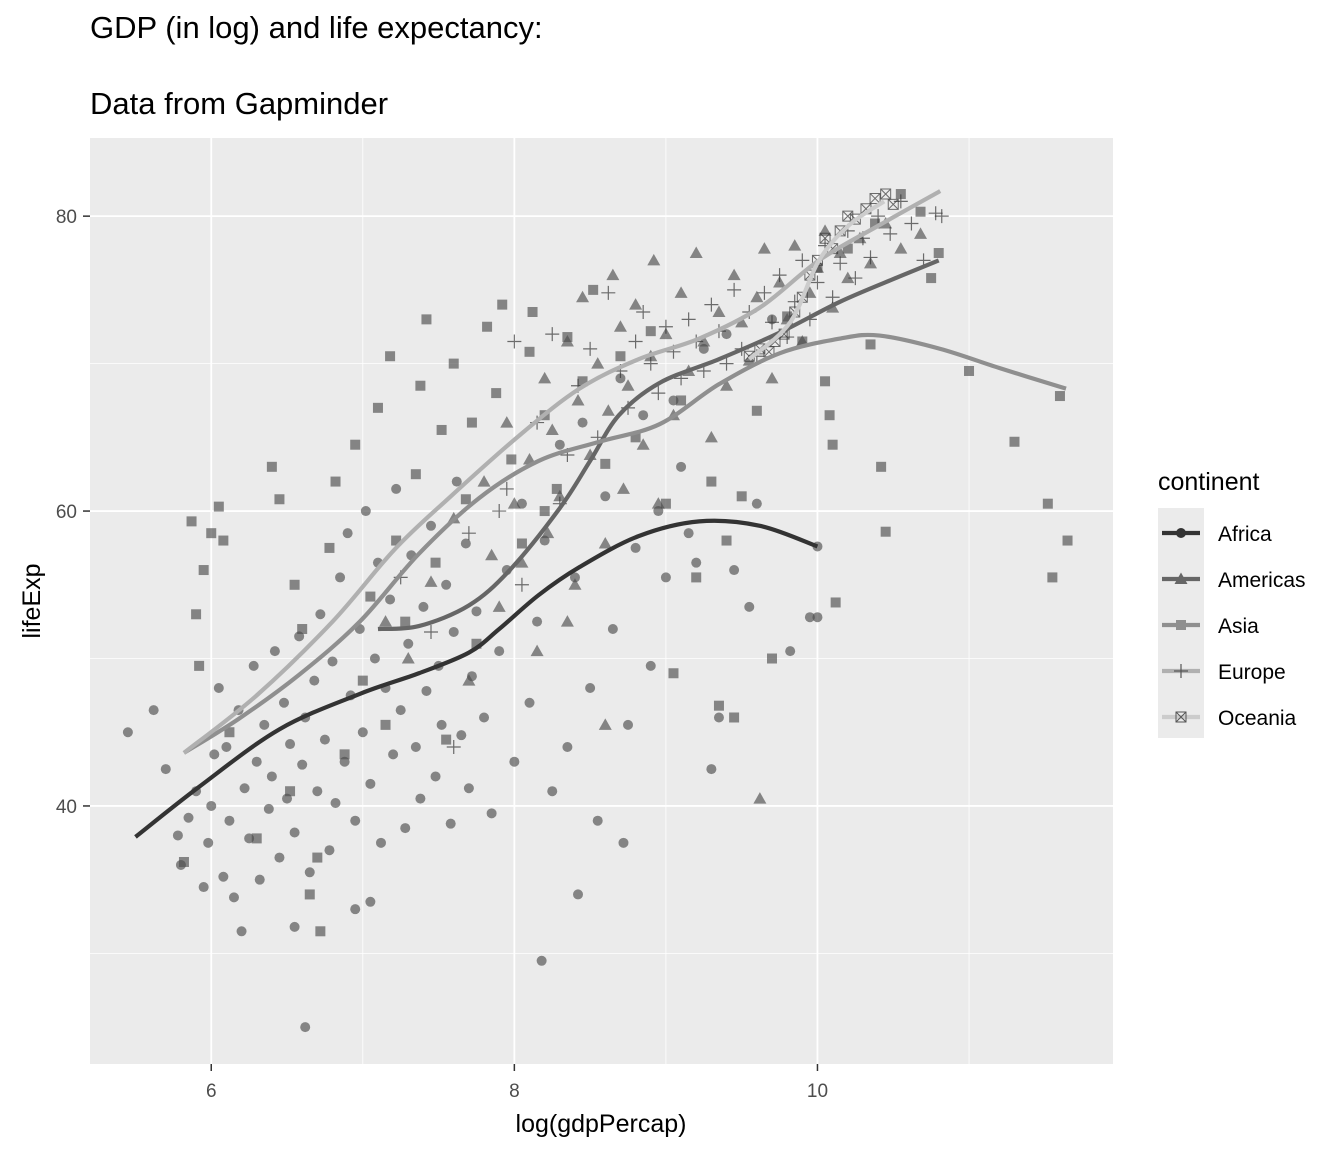  I want to click on legend-label: Africa, so click(1245, 534).